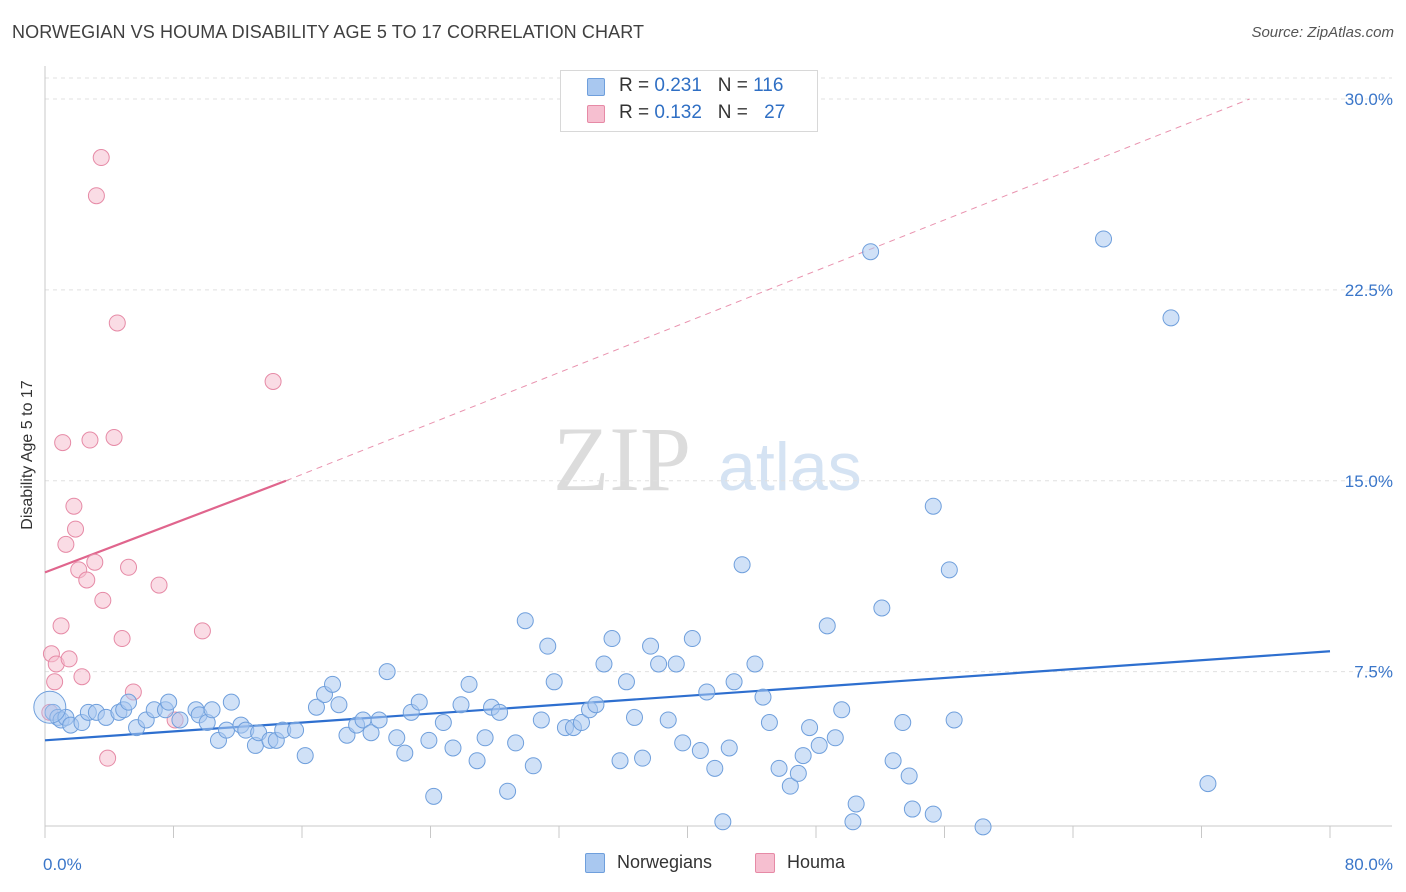  I want to click on n-value: 27, so click(775, 112).